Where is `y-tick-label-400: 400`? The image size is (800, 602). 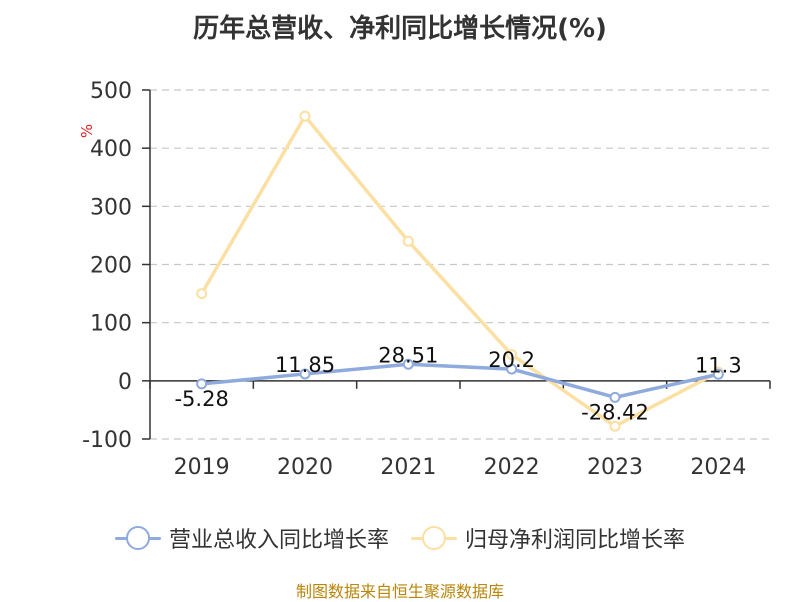
y-tick-label-400: 400 is located at coordinates (111, 149).